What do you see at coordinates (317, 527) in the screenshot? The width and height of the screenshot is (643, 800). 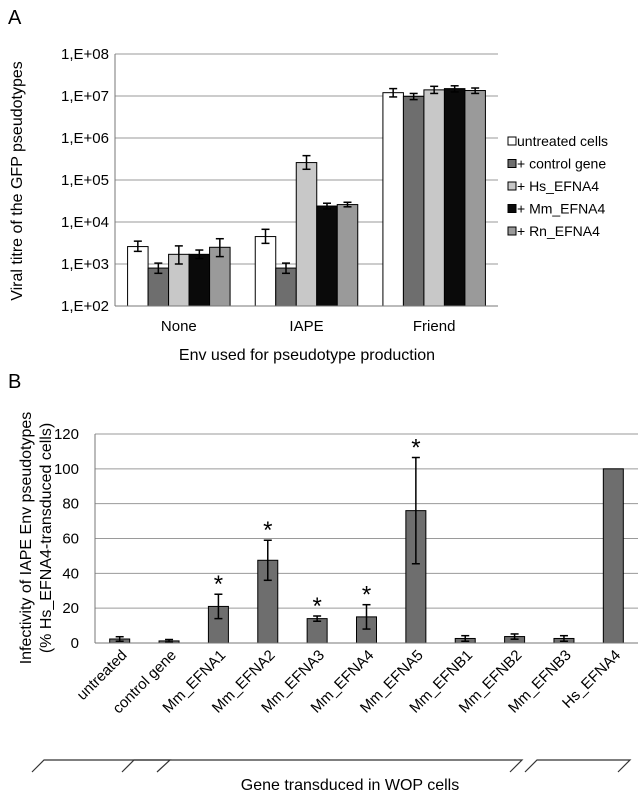 I see `panel-b-significance-marks: * * * * *` at bounding box center [317, 527].